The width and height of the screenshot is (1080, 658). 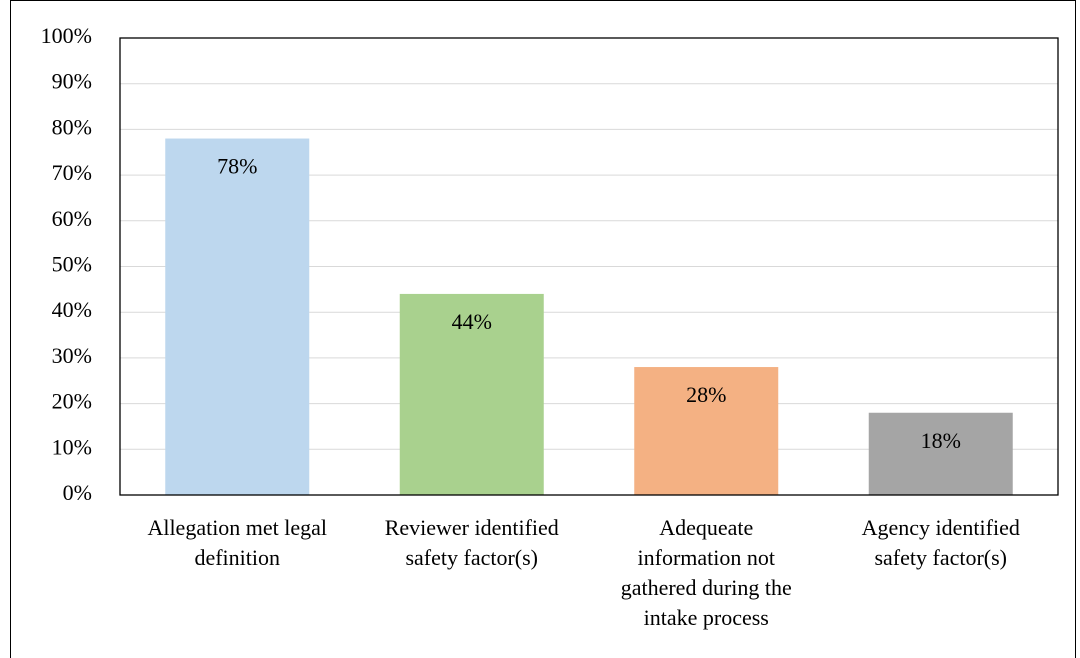 I want to click on y-tick-label: 10%, so click(x=72, y=446).